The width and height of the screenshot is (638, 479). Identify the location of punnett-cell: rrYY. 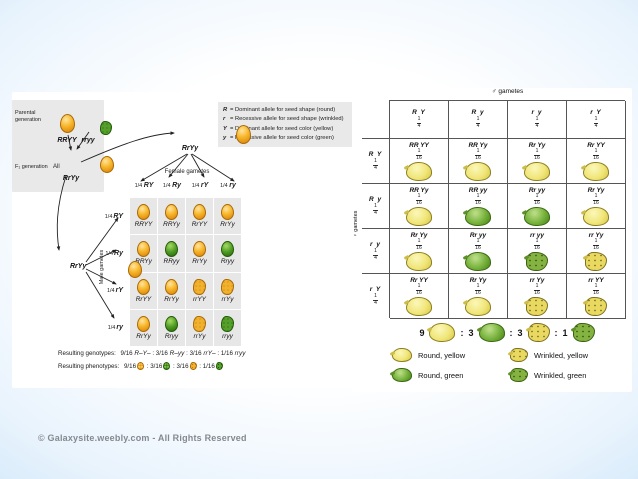
(199, 290).